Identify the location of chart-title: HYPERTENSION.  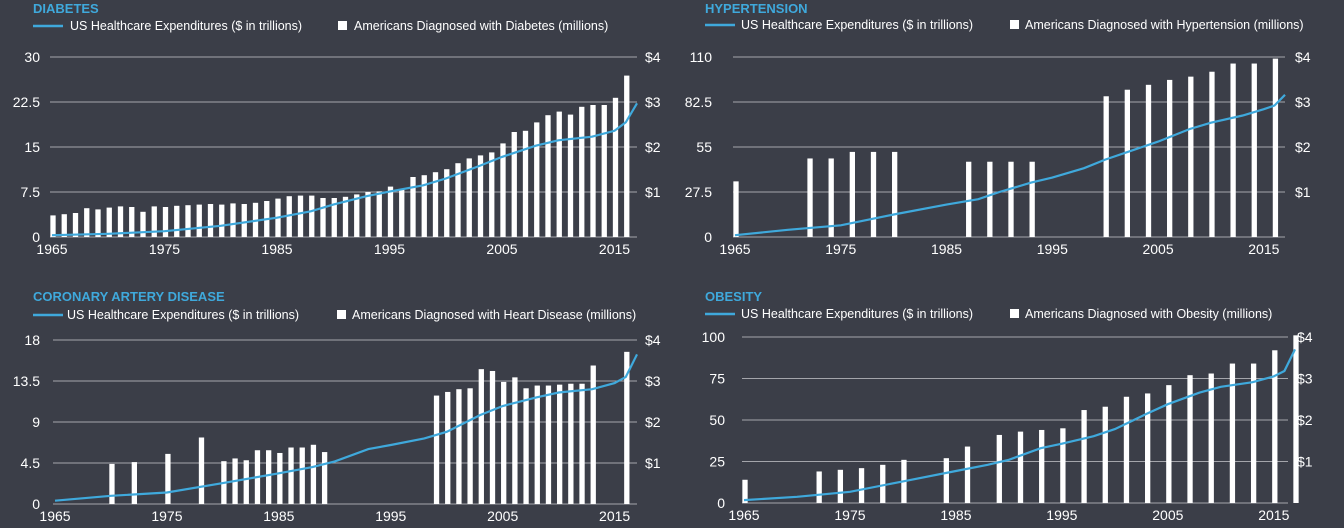
(756, 8).